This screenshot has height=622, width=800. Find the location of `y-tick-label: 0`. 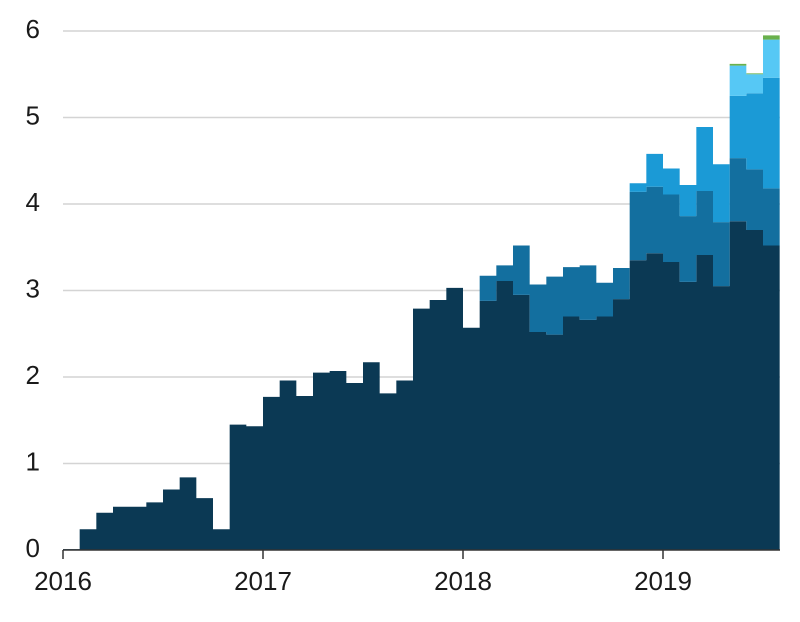

y-tick-label: 0 is located at coordinates (33, 548).